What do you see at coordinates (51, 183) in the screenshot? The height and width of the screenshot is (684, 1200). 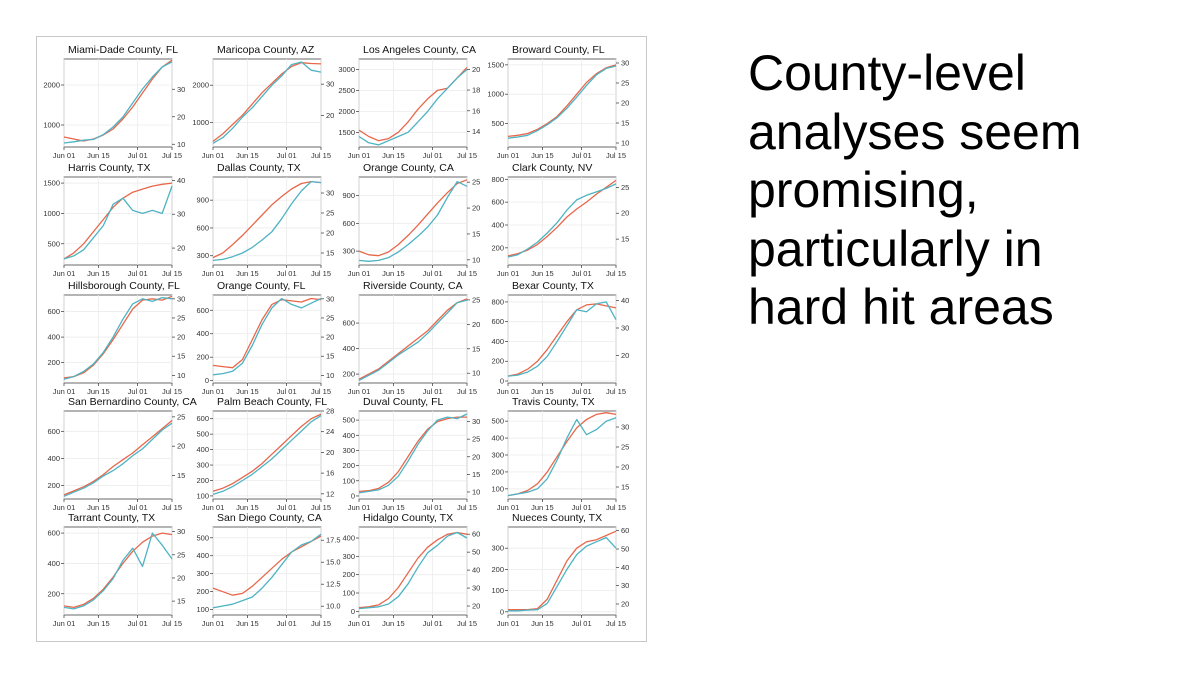 I see `left-tick-label: 1500` at bounding box center [51, 183].